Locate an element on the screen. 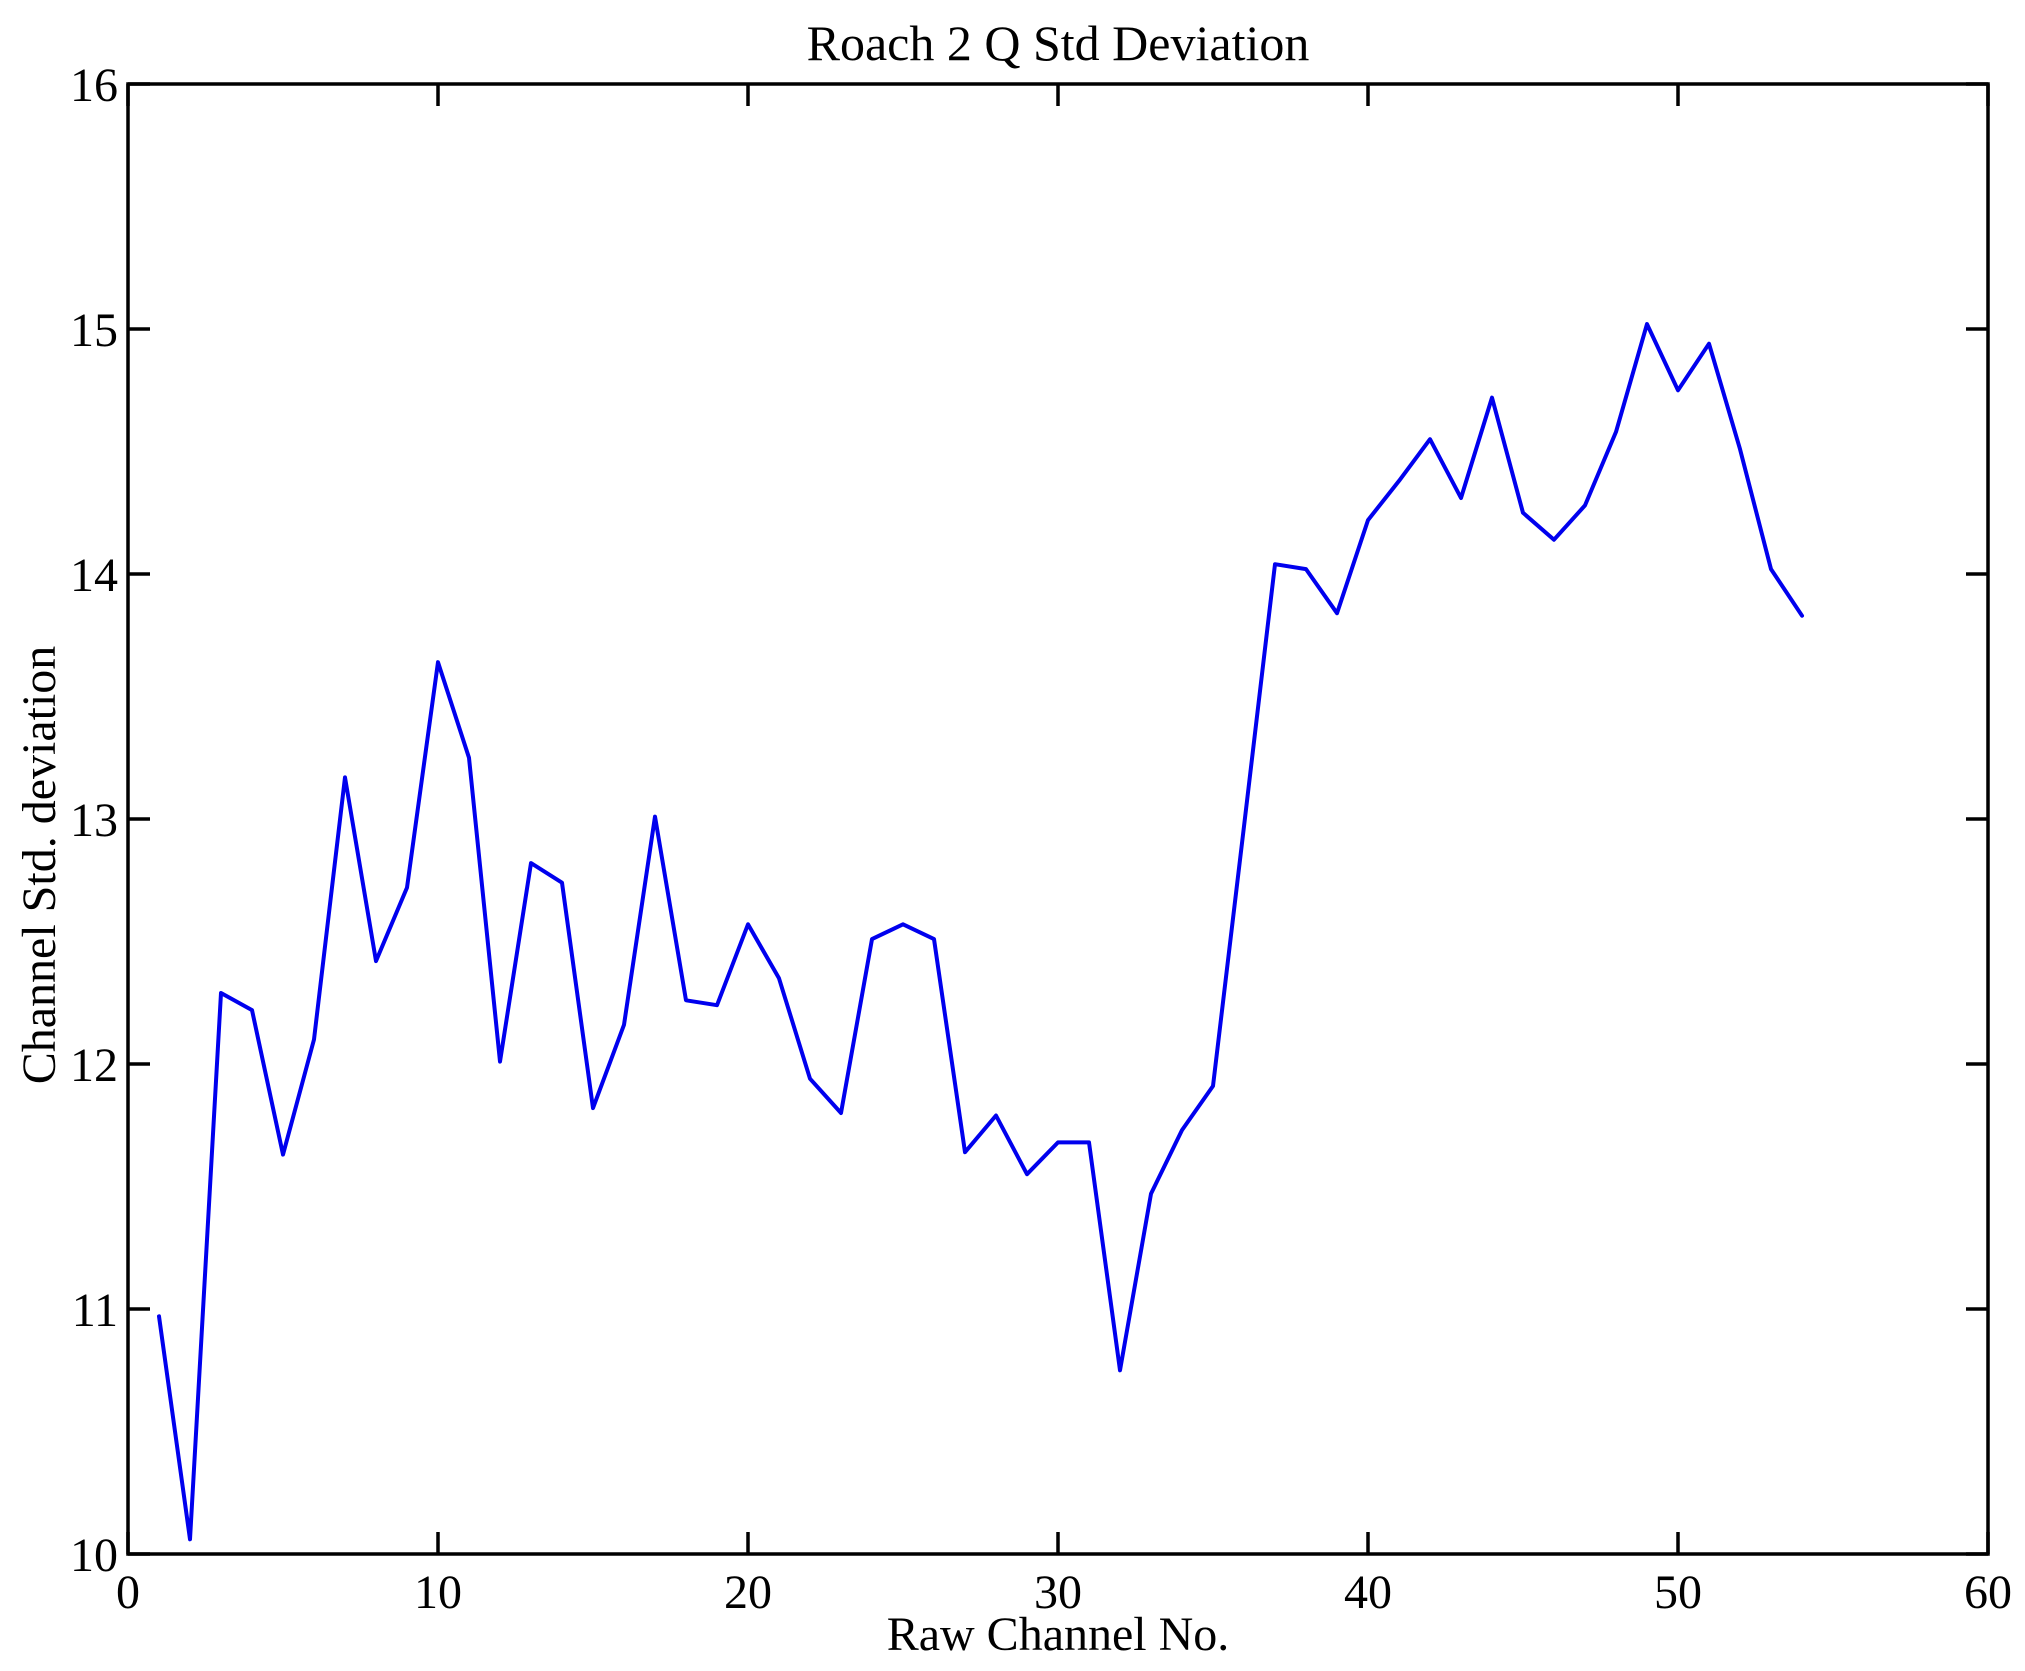 The height and width of the screenshot is (1671, 2025). y-axis-ticks-right is located at coordinates (1977, 819).